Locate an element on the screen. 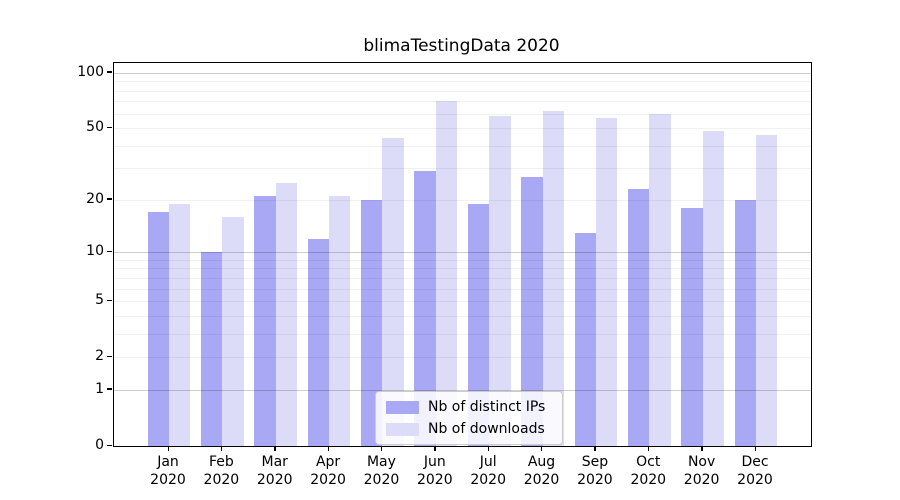  bar-downloads-mar is located at coordinates (286, 314).